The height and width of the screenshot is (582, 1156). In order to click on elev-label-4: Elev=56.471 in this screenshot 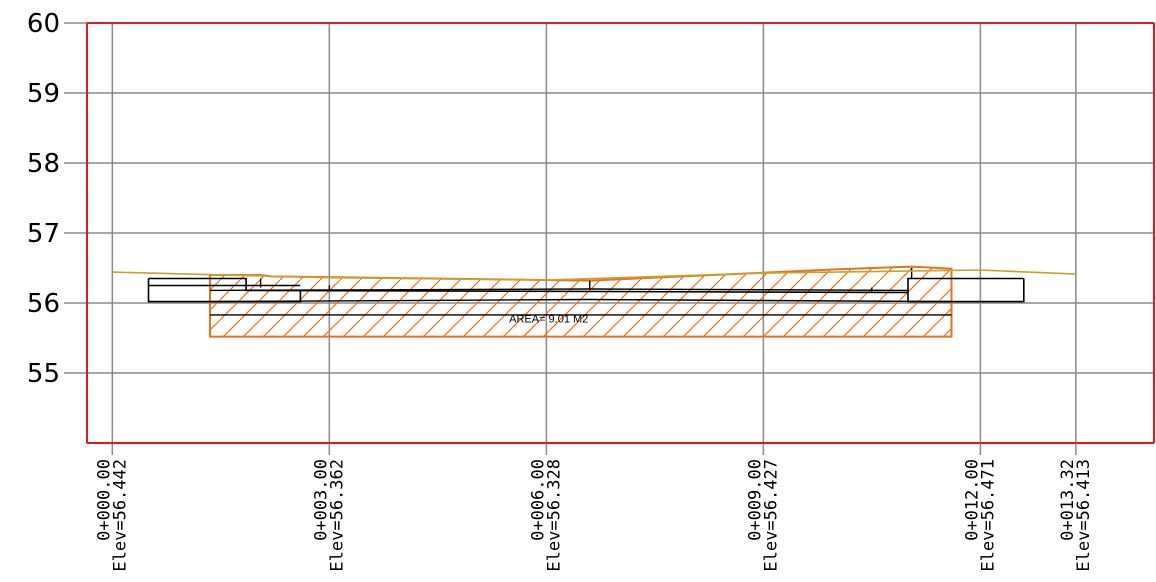, I will do `click(988, 515)`.